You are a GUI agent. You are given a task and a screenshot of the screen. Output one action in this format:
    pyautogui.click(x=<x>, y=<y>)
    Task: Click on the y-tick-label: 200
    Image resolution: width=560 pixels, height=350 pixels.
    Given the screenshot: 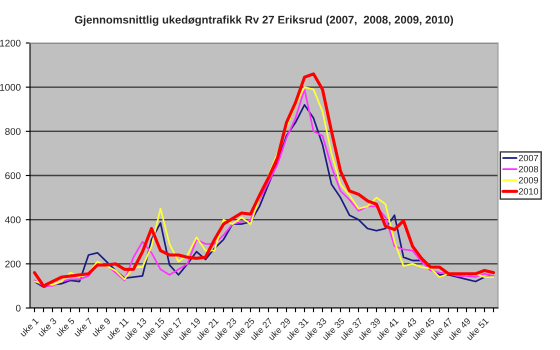 What is the action you would take?
    pyautogui.click(x=13, y=264)
    